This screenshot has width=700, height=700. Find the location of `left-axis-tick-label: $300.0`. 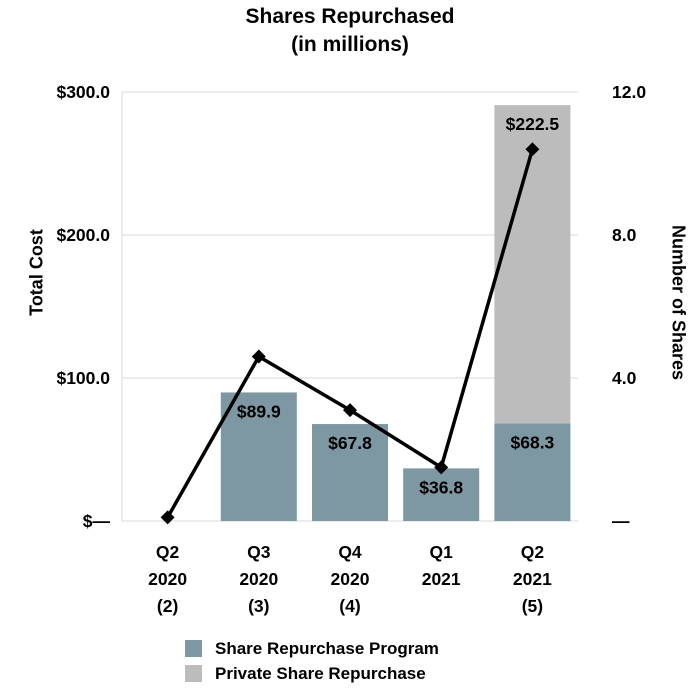

left-axis-tick-label: $300.0 is located at coordinates (83, 92).